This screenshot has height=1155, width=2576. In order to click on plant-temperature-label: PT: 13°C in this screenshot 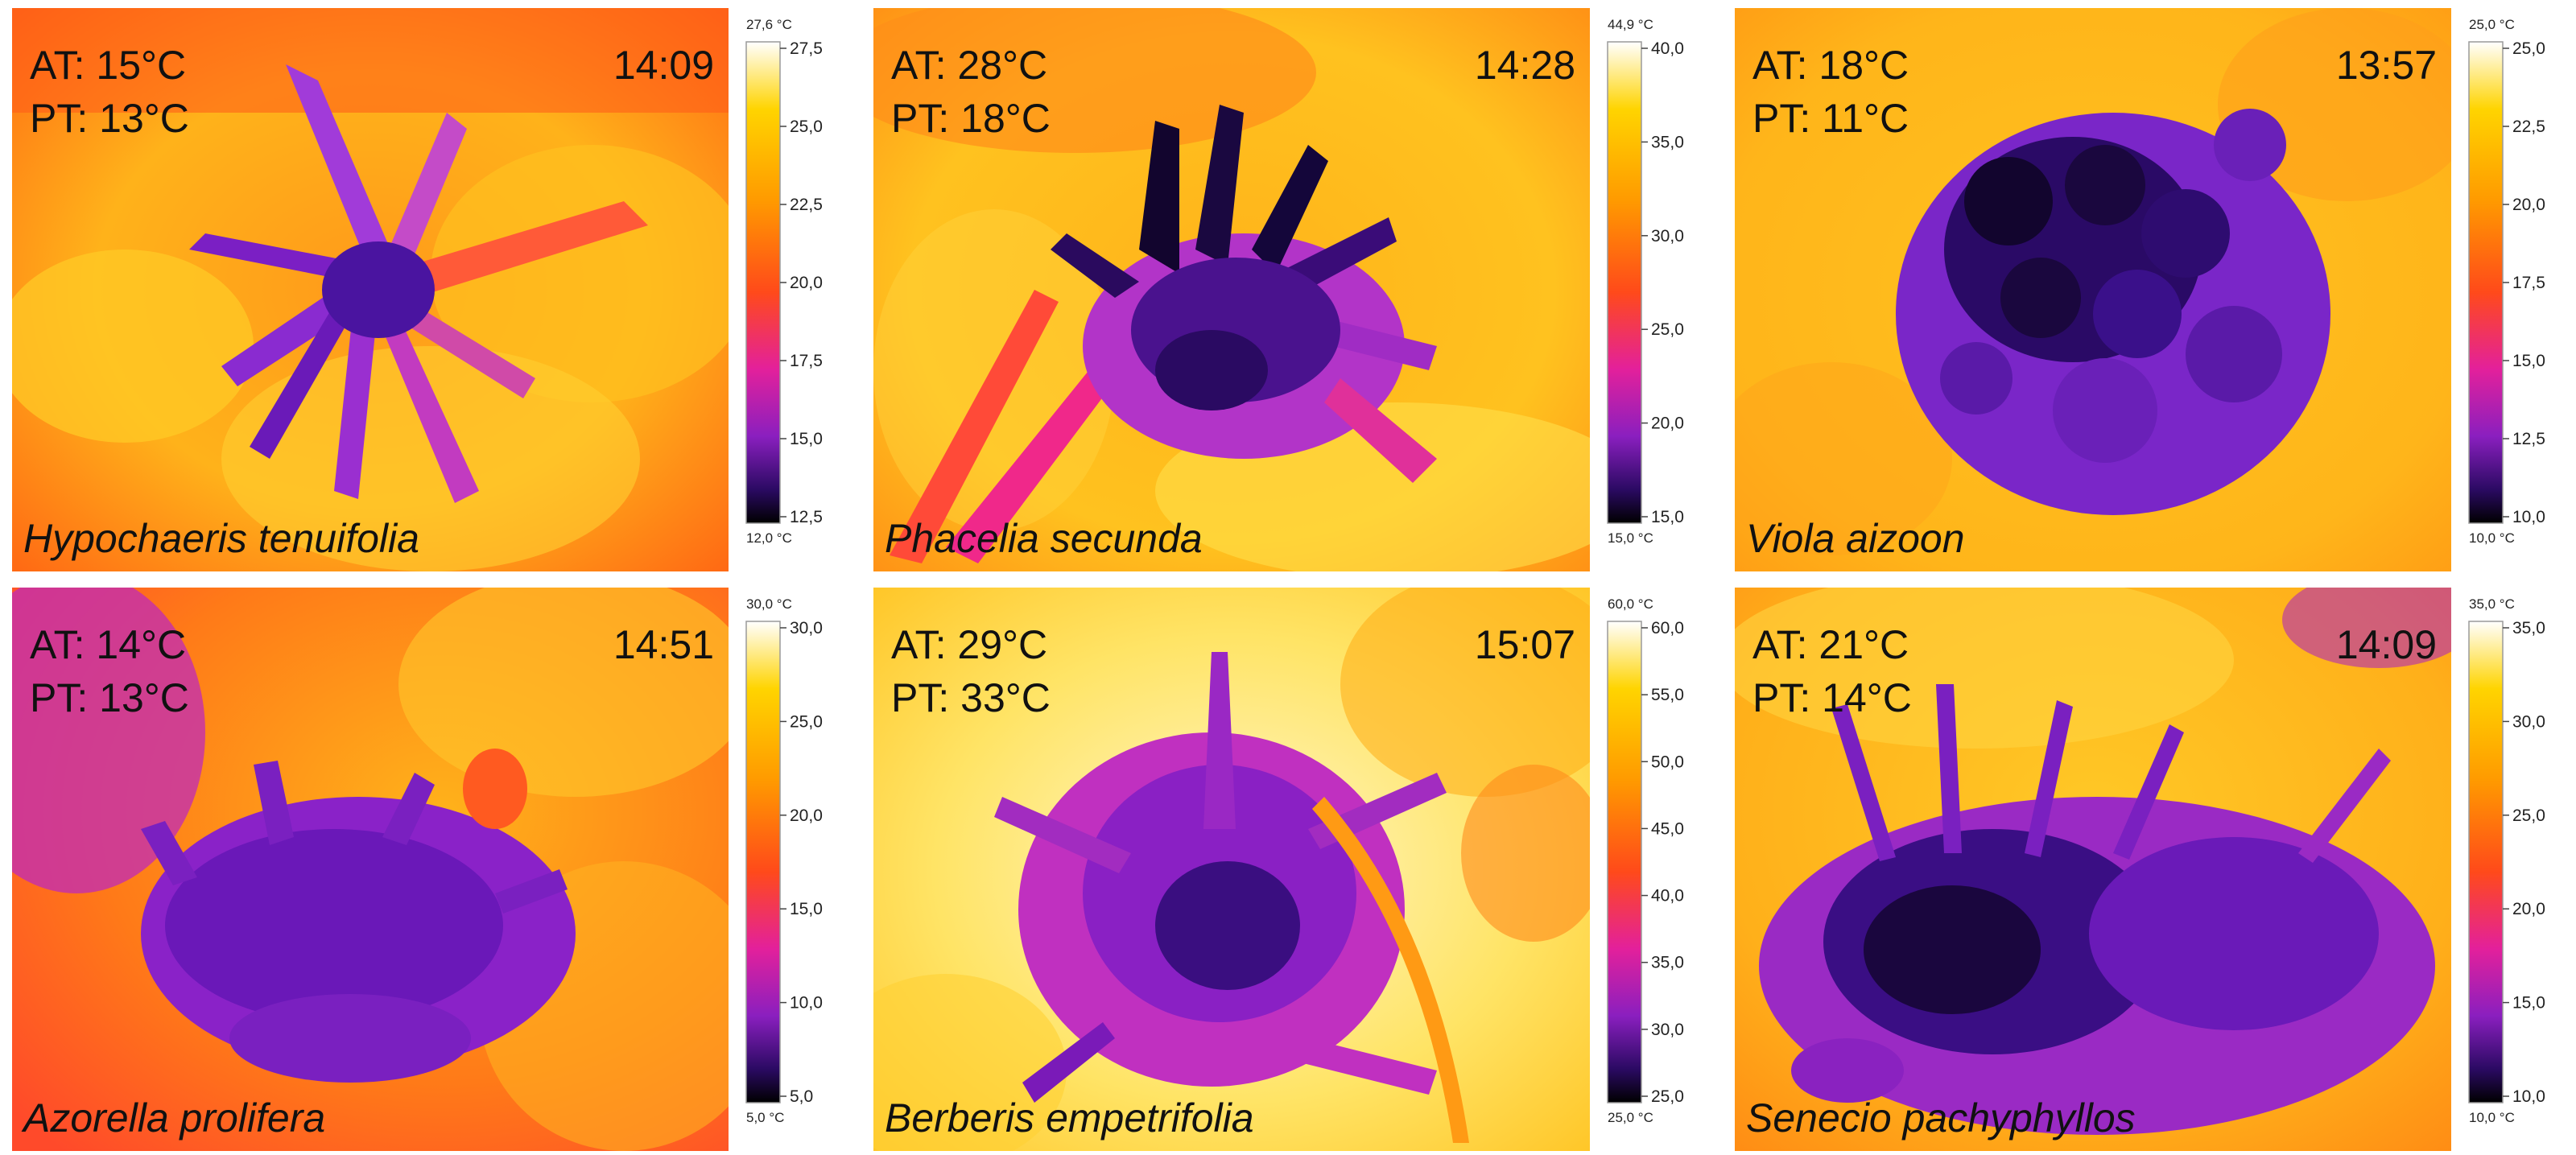, I will do `click(109, 698)`.